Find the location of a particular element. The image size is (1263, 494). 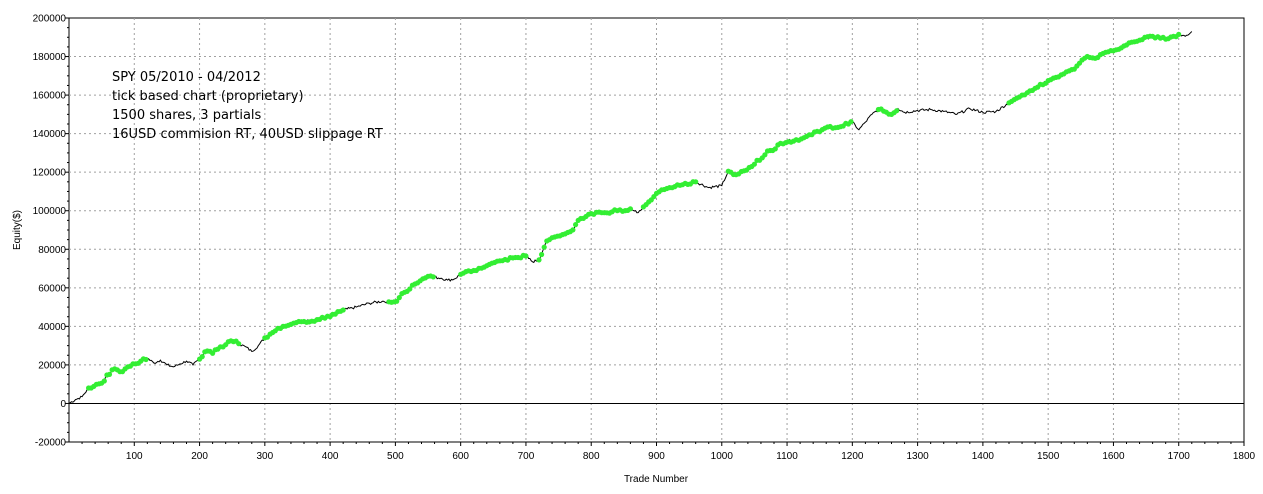

x-tick-label: 1600 is located at coordinates (1113, 456).